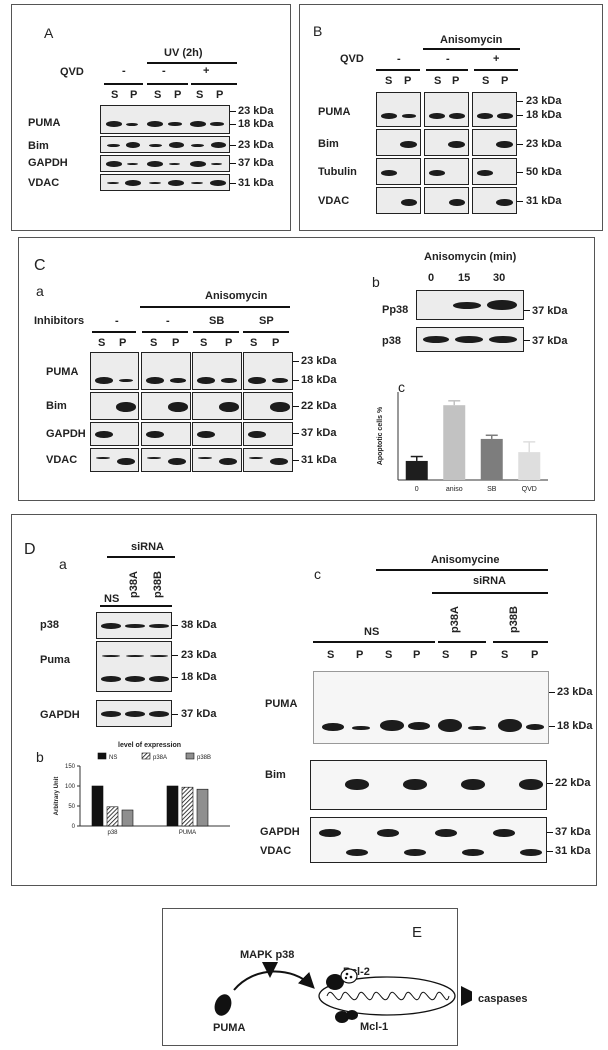 The image size is (608, 1050). Describe the element at coordinates (254, 343) in the screenshot. I see `sp-c-7: S` at that location.